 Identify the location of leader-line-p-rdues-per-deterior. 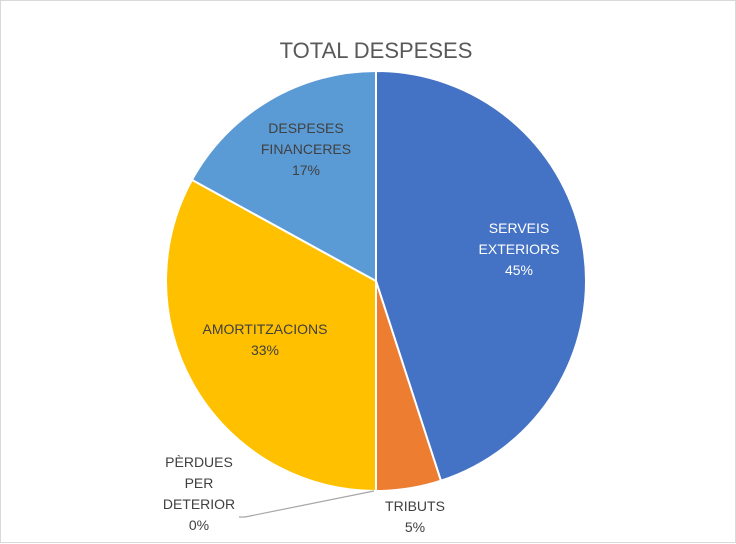
(307, 504).